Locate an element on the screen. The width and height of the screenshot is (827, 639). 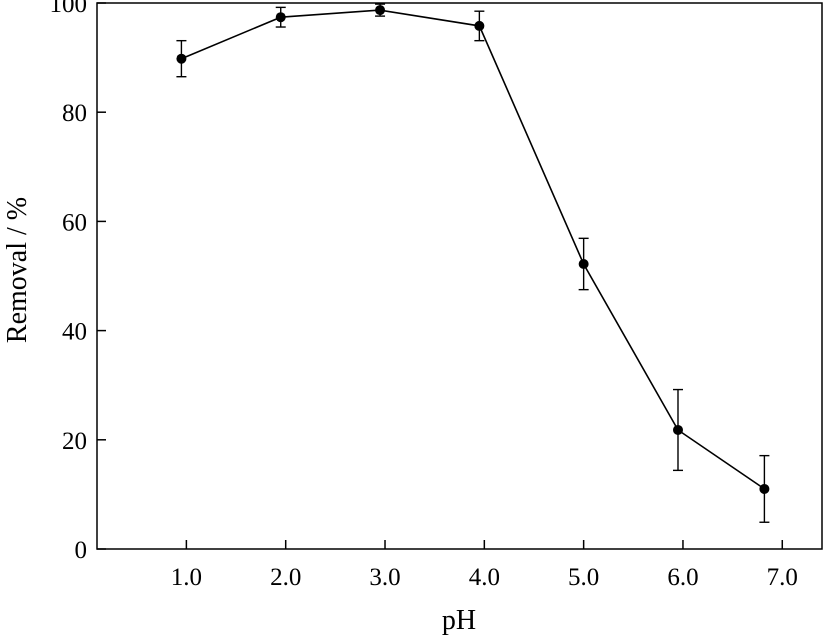
x-axis-ticks: 1.0 2.0 3.0 4.0 5.0 6.0 7.0 is located at coordinates (484, 565).